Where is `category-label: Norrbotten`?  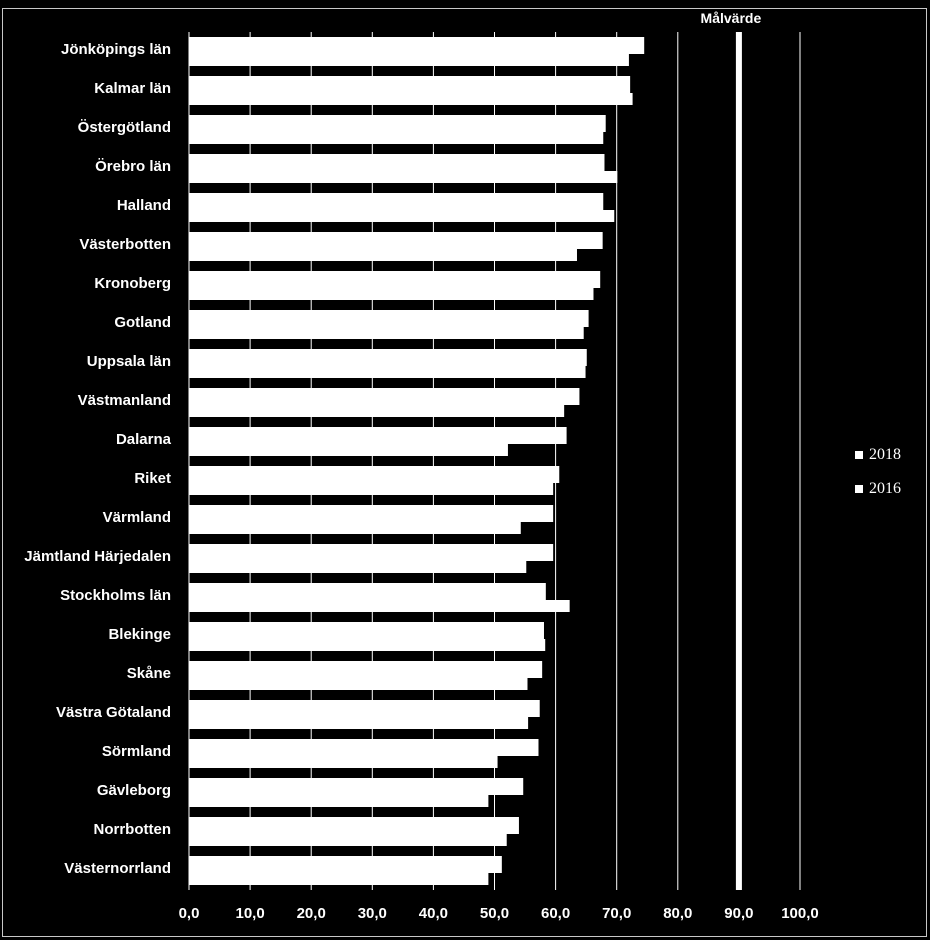
category-label: Norrbotten is located at coordinates (133, 829).